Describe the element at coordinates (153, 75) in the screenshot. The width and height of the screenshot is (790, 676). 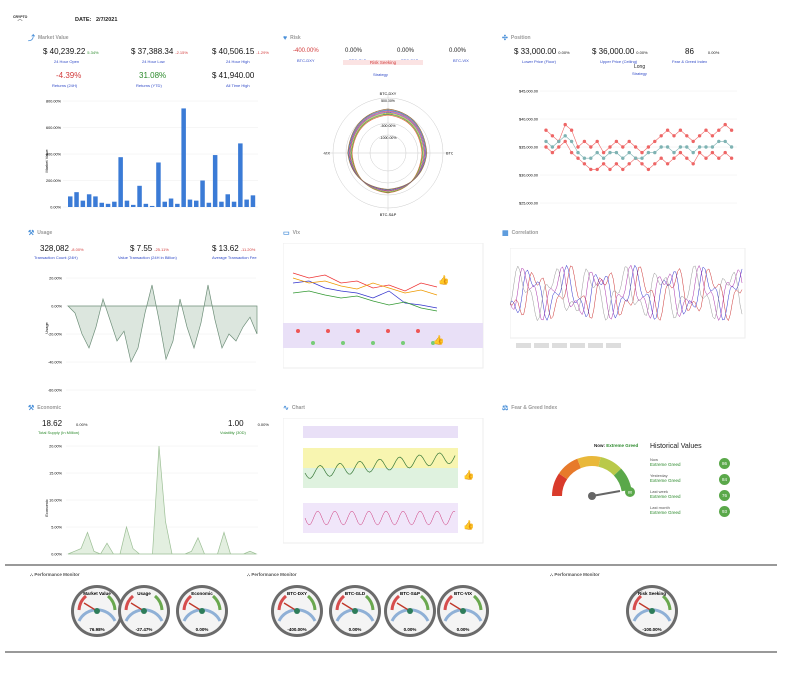
I see `returns-ytd: 31.08%` at that location.